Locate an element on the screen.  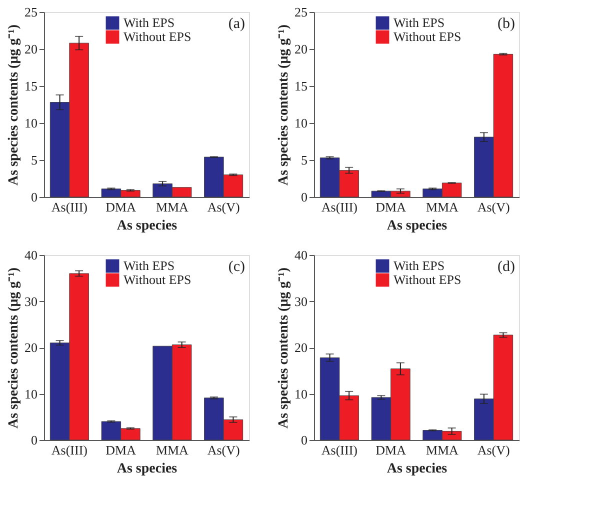
annotation: (a) is located at coordinates (236, 24).